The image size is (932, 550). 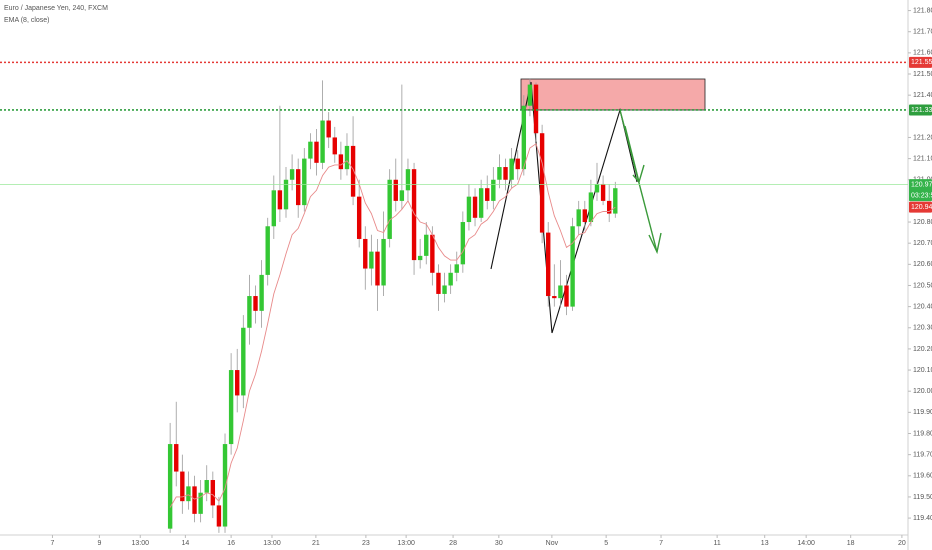 What do you see at coordinates (99, 543) in the screenshot?
I see `x-tick-label: 9` at bounding box center [99, 543].